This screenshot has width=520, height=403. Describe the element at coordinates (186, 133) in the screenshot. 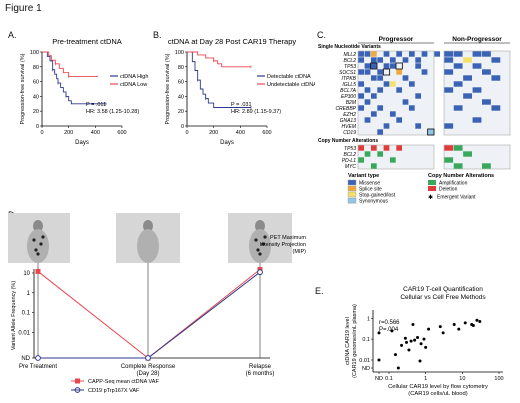

I see `km-b-xtick-label: 0` at that location.